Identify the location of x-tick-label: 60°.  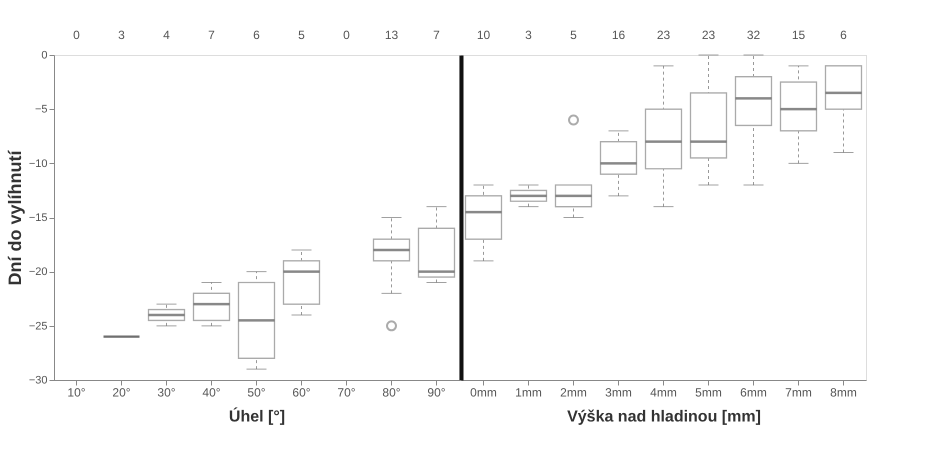
(301, 393).